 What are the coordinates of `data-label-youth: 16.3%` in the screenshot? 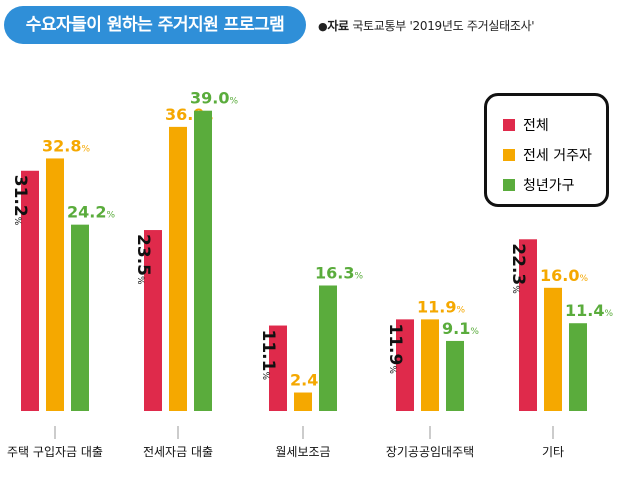 It's located at (339, 272).